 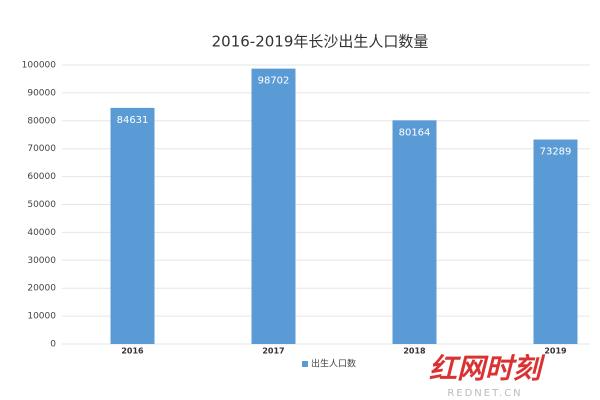 What do you see at coordinates (132, 351) in the screenshot?
I see `x-tick-label: 2016` at bounding box center [132, 351].